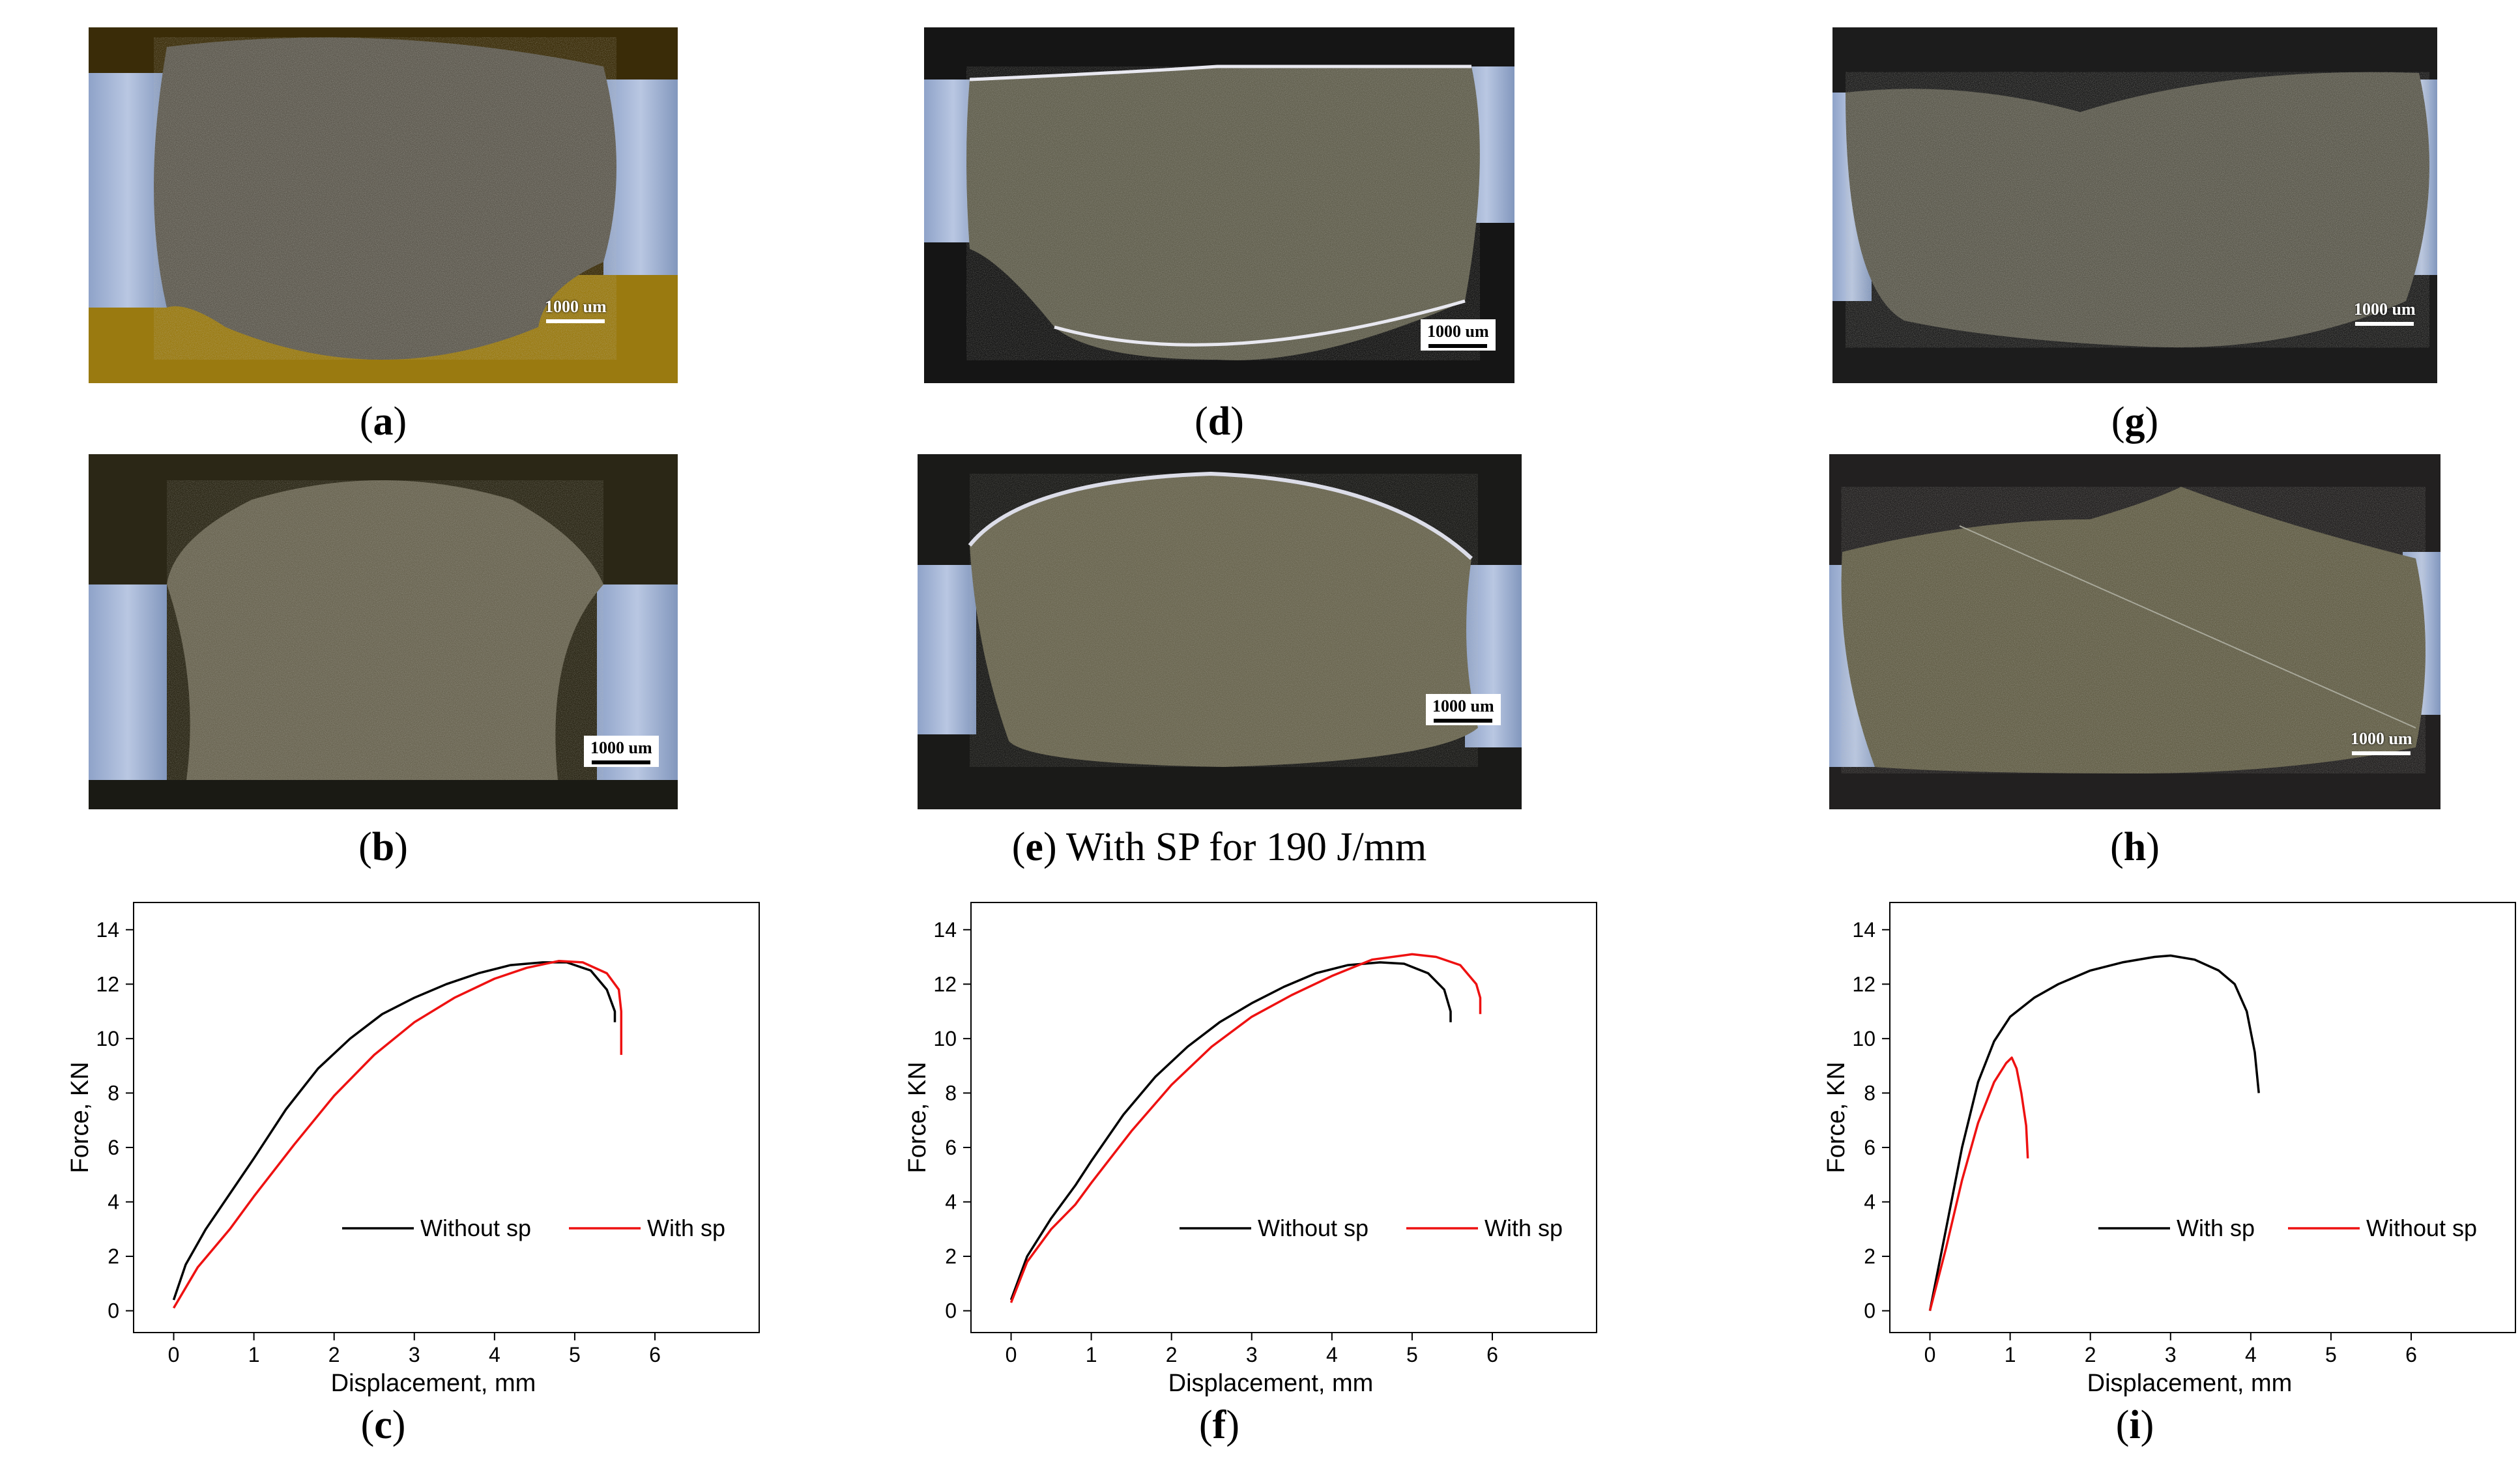 Image resolution: width=2520 pixels, height=1472 pixels. I want to click on scale-bar-a: 1000 um, so click(575, 310).